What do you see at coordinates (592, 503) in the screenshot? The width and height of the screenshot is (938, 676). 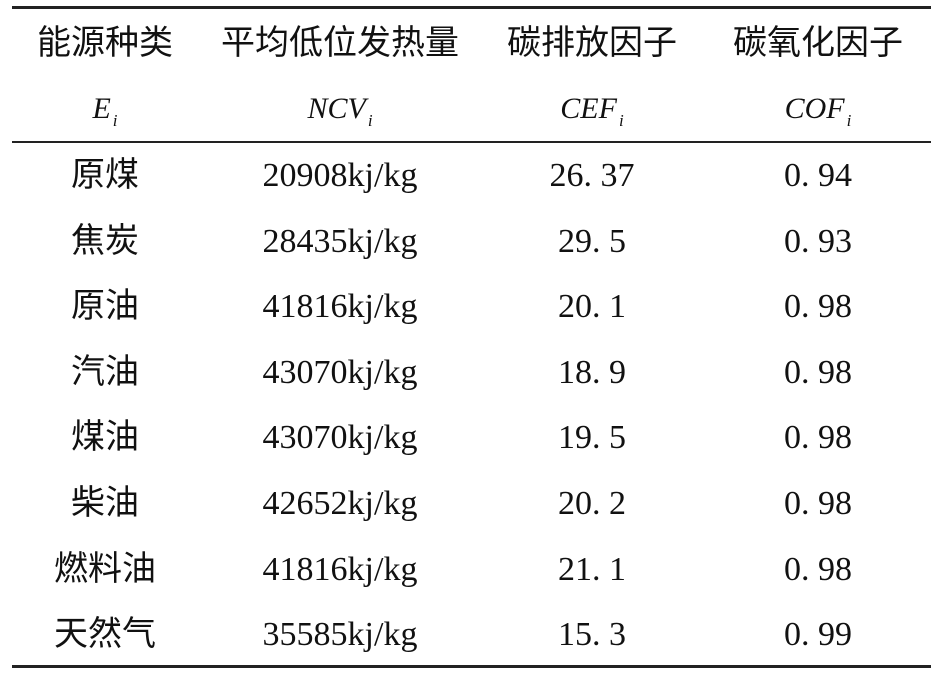 I see `cell-value: 20. 2` at bounding box center [592, 503].